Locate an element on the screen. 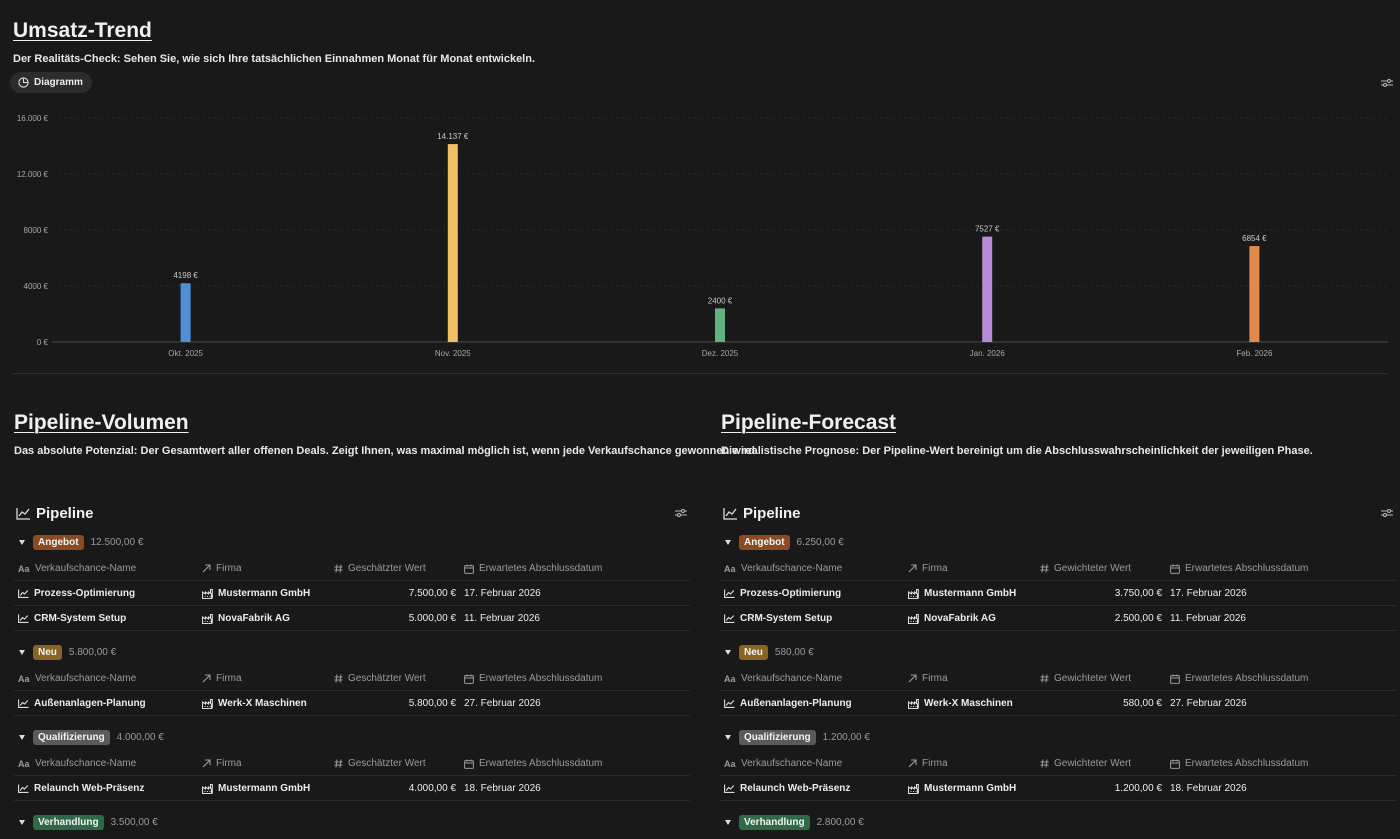 This screenshot has width=1400, height=839. value-cell: 4.000,00 € is located at coordinates (432, 788).